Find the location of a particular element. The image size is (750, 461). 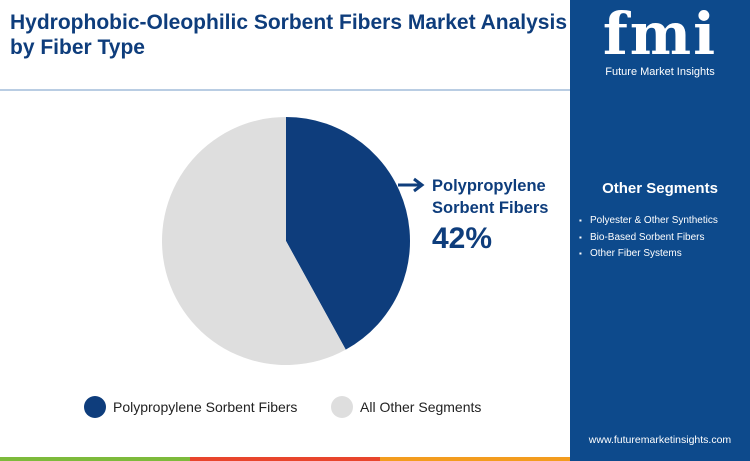

data-label: 42% is located at coordinates (462, 238).